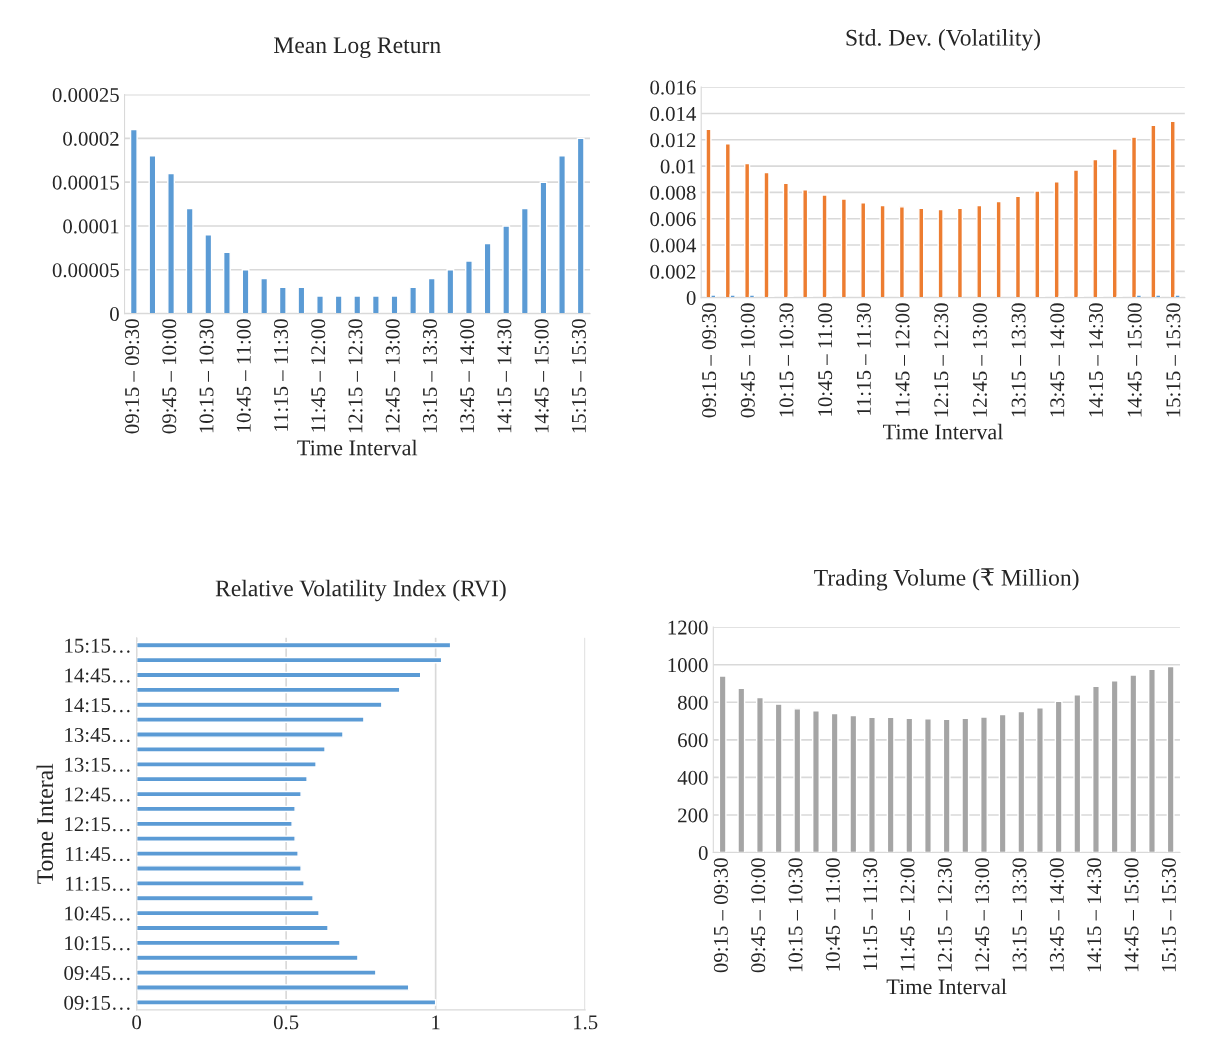 The height and width of the screenshot is (1063, 1209). Describe the element at coordinates (673, 192) in the screenshot. I see `y-tick-label: 0.008` at that location.